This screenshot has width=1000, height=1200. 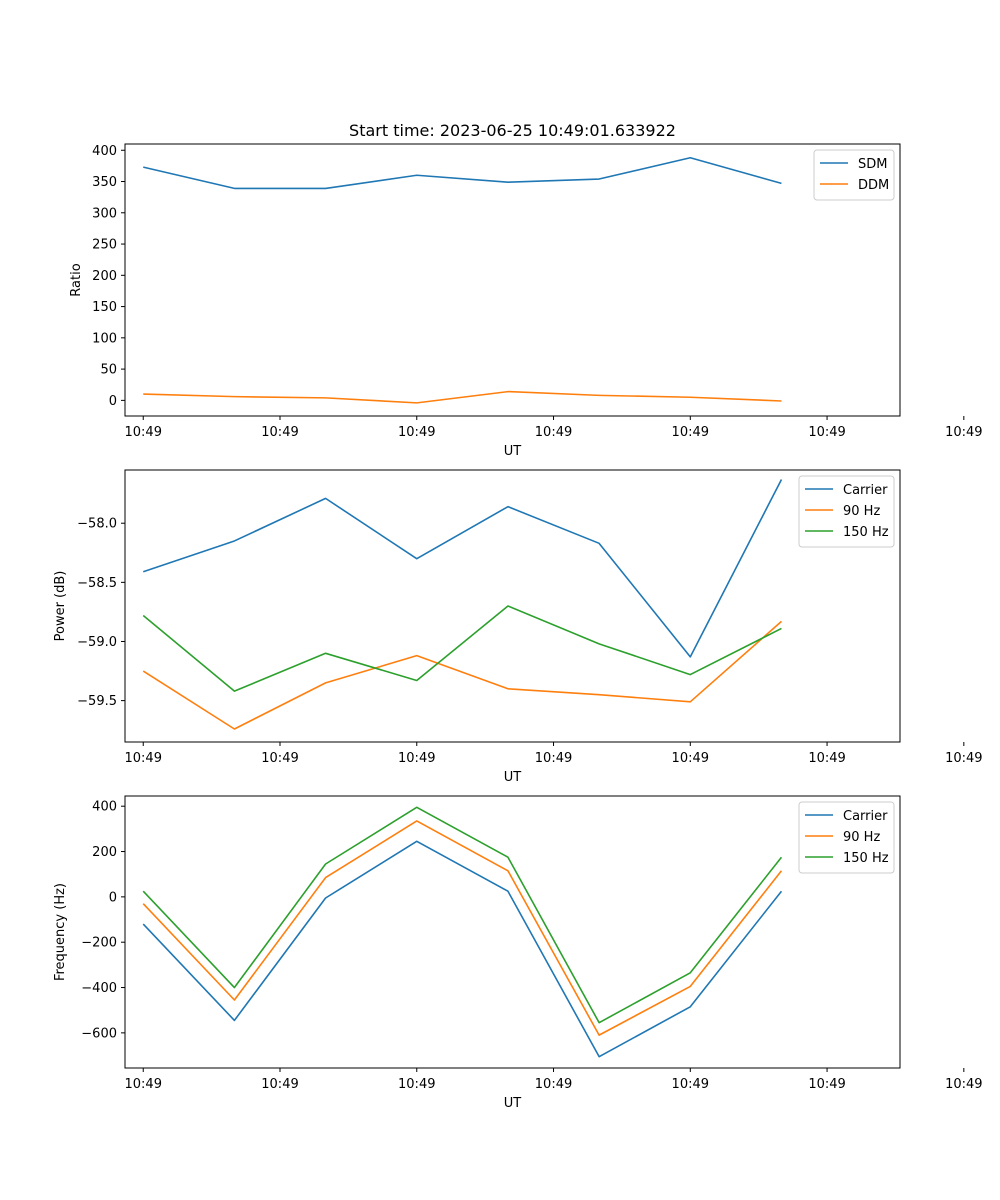 I want to click on figure-title: Start time: 2023-06-25 10:49:01.633922, so click(x=512, y=130).